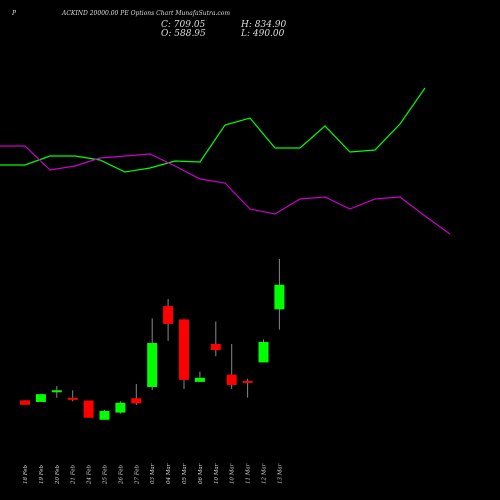  I want to click on close-value: C: 709.05, so click(183, 25).